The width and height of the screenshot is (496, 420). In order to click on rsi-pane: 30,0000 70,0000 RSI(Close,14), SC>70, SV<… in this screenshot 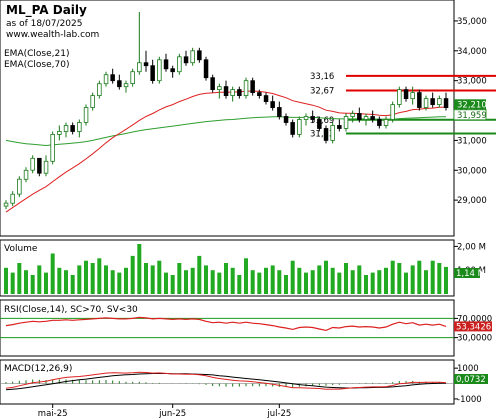, I will do `click(246, 328)`.